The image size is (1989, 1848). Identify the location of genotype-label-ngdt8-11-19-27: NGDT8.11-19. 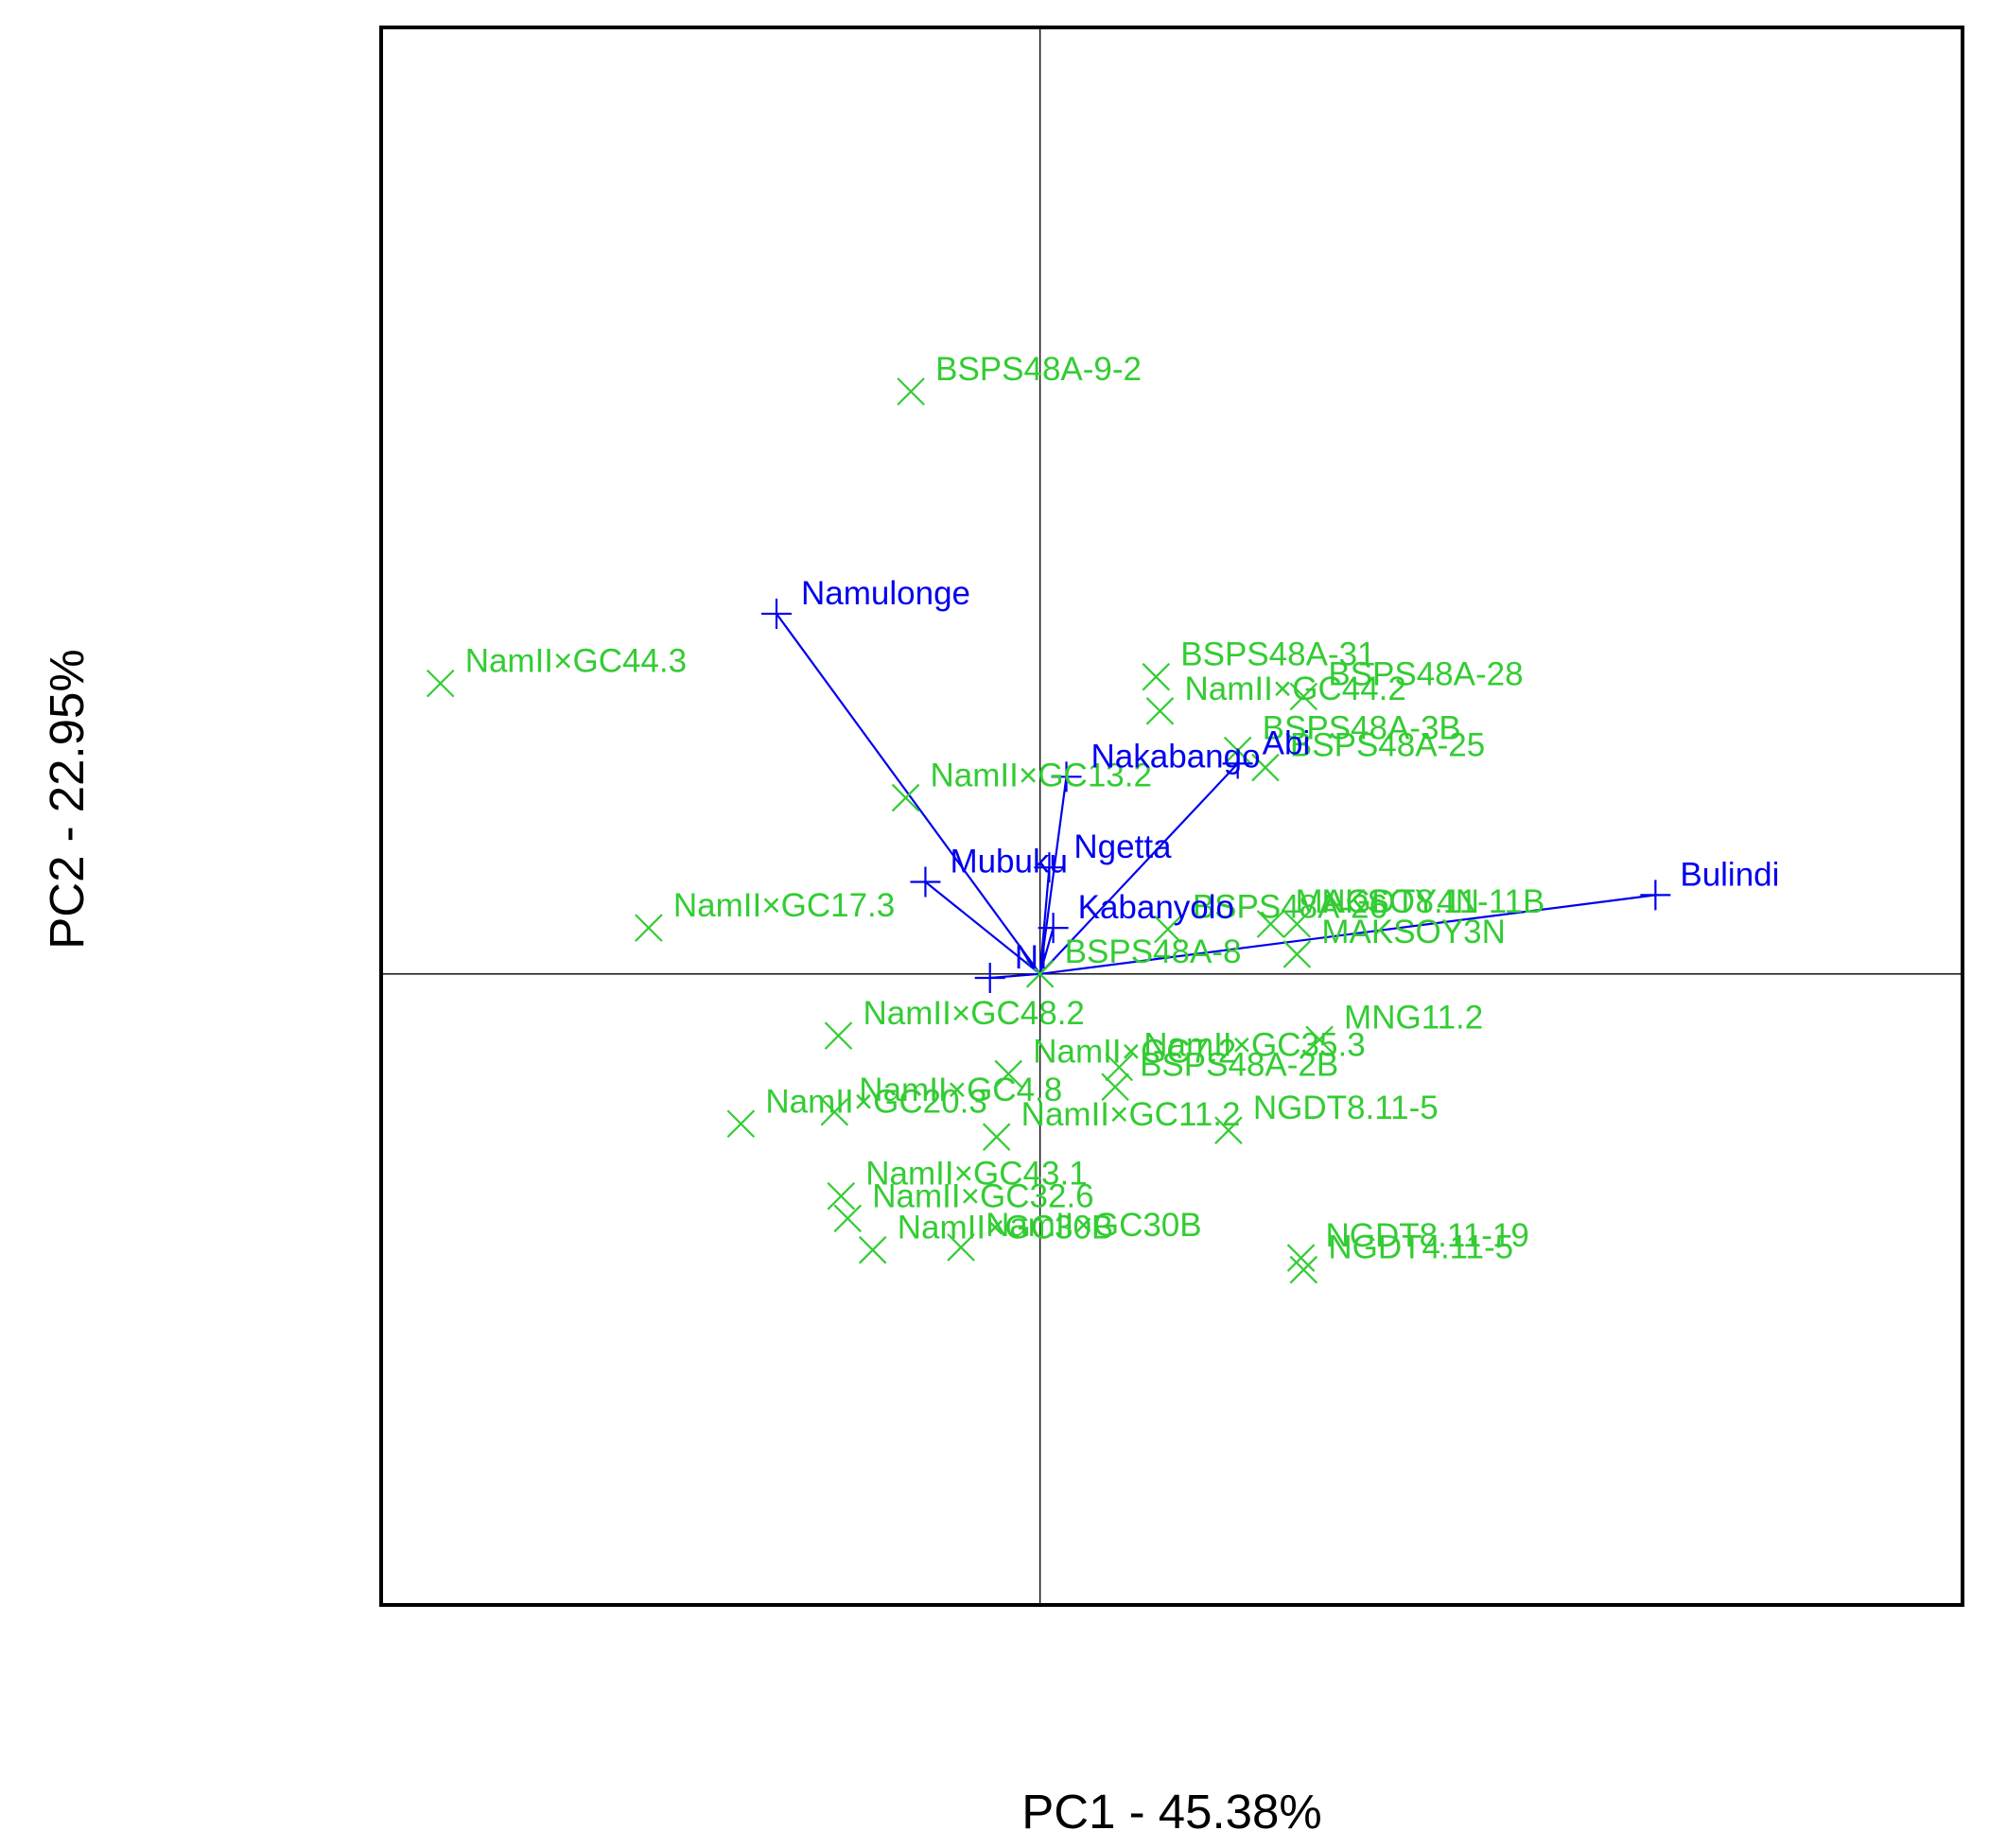
(1427, 1235).